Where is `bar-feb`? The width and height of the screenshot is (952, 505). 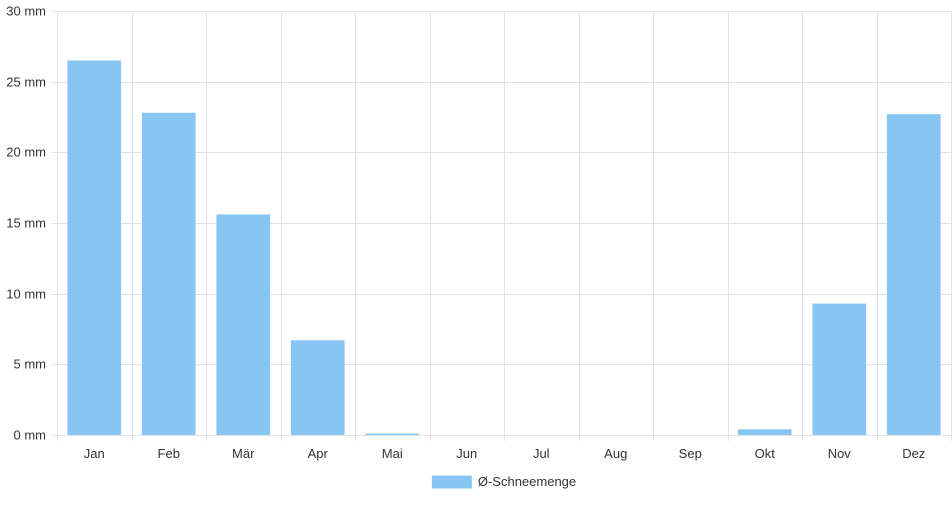 bar-feb is located at coordinates (168, 273).